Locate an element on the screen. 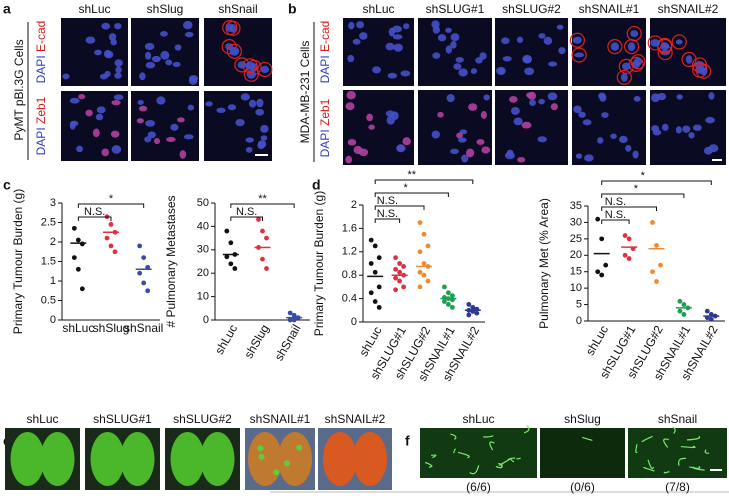  row-label: DAPI Zeb1 is located at coordinates (325, 127).